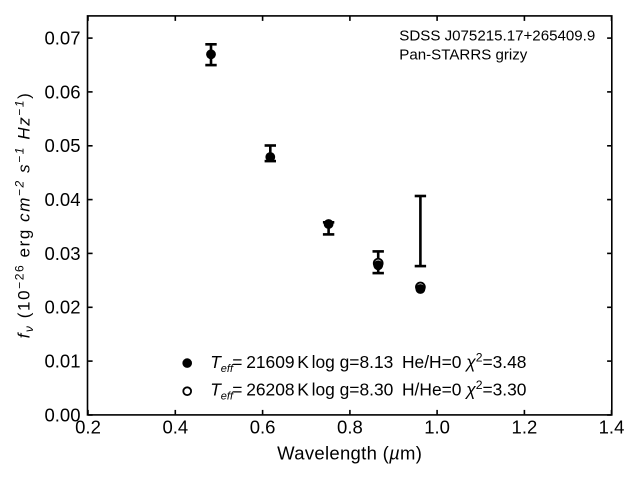 The height and width of the screenshot is (480, 640). What do you see at coordinates (62, 361) in the screenshot?
I see `svg-text: 0.01` at bounding box center [62, 361].